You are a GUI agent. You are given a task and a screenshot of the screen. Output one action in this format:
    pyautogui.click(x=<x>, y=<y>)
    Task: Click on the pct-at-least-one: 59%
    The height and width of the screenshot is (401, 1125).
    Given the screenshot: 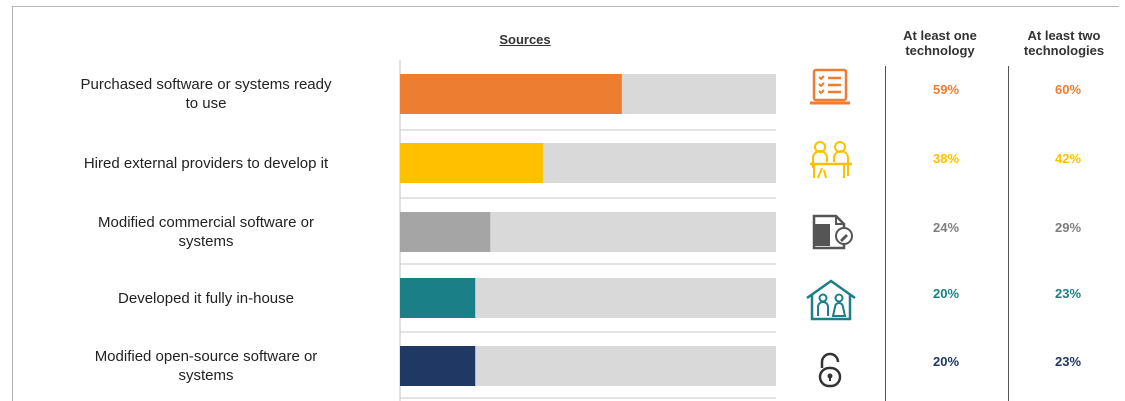 What is the action you would take?
    pyautogui.click(x=946, y=89)
    